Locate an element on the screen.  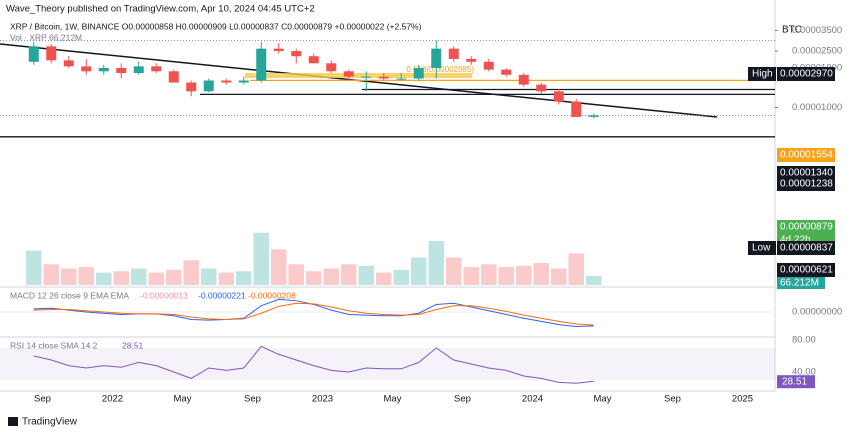
level-label: 0.00001554 is located at coordinates (806, 155).